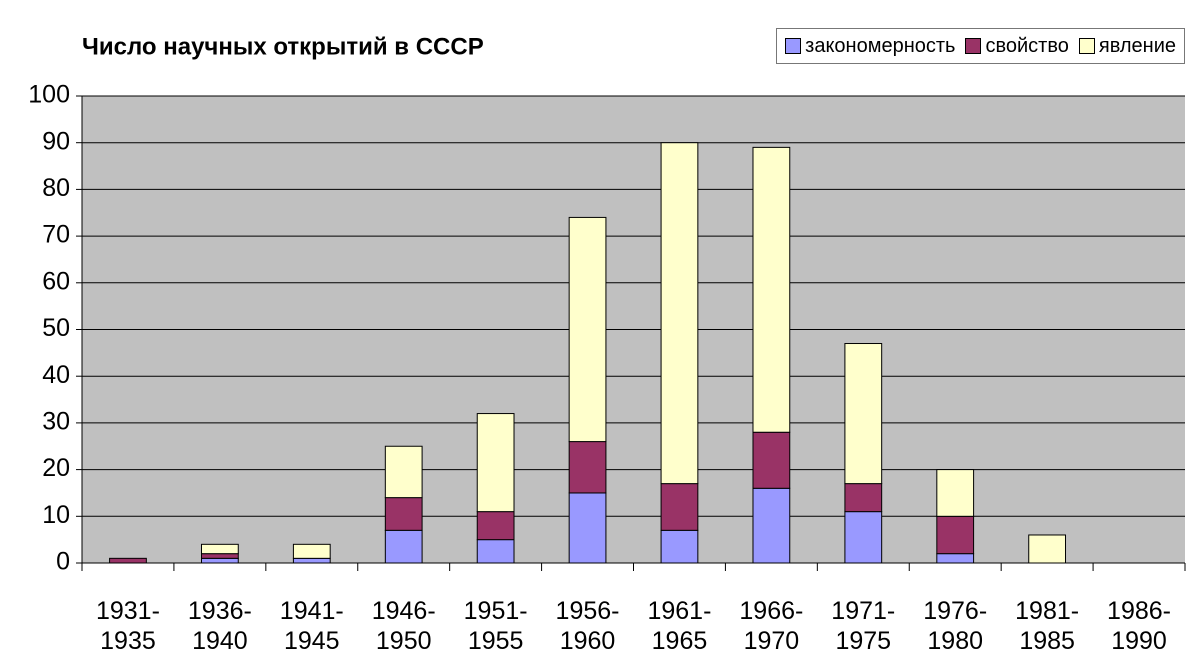 The height and width of the screenshot is (670, 1200). Describe the element at coordinates (1139, 626) in the screenshot. I see `x-tick-label: 1986-1990` at that location.